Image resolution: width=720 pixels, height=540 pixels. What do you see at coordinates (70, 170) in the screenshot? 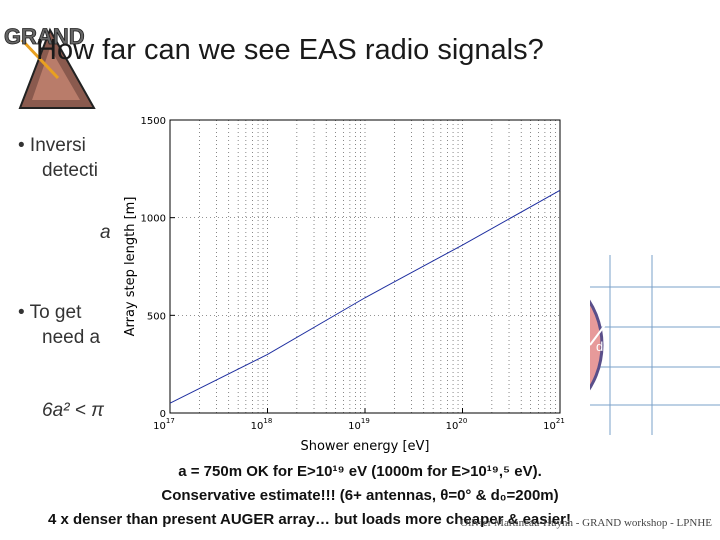
I see `bullet-1-line2: detecti` at bounding box center [70, 170].